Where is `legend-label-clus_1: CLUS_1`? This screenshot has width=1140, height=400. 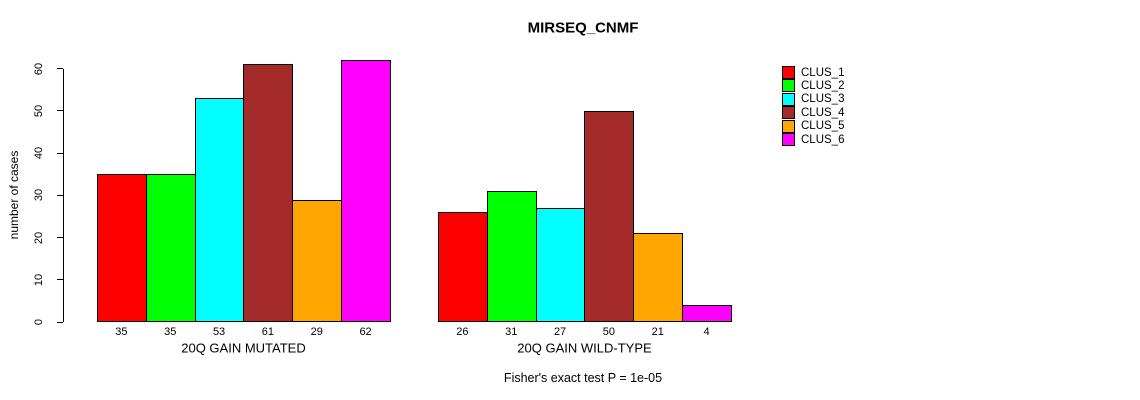
legend-label-clus_1: CLUS_1 is located at coordinates (823, 72).